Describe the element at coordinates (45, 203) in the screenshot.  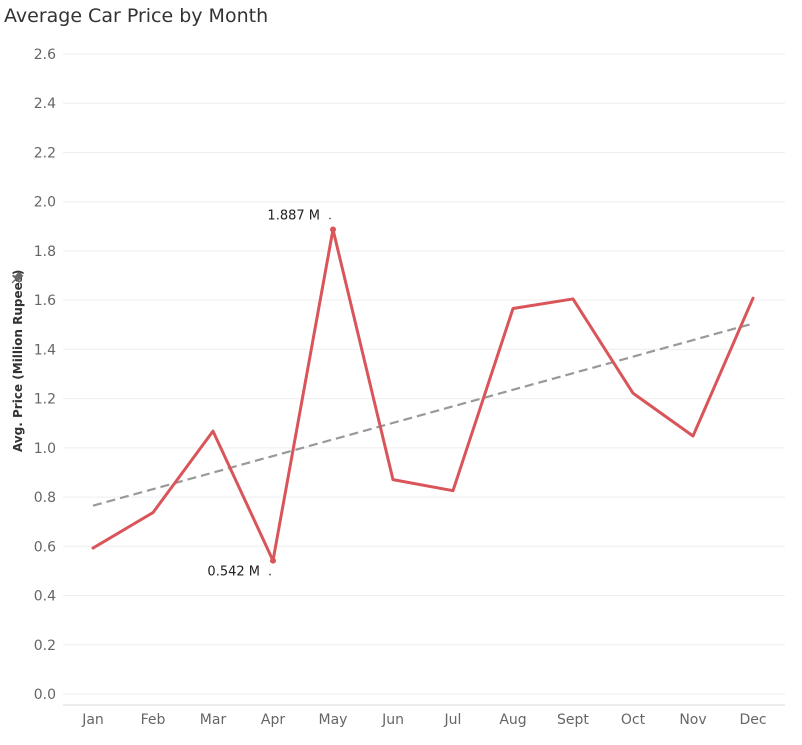
I see `y-tick-label: 2.0` at that location.